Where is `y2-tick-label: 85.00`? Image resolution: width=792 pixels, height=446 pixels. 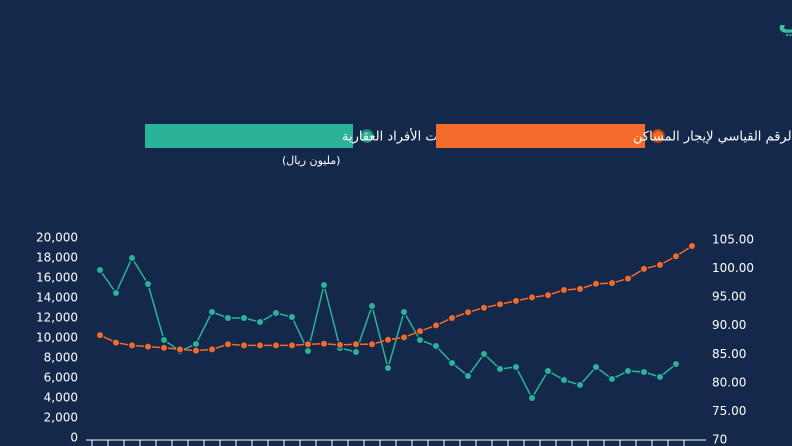
y2-tick-label: 85.00 is located at coordinates (729, 354).